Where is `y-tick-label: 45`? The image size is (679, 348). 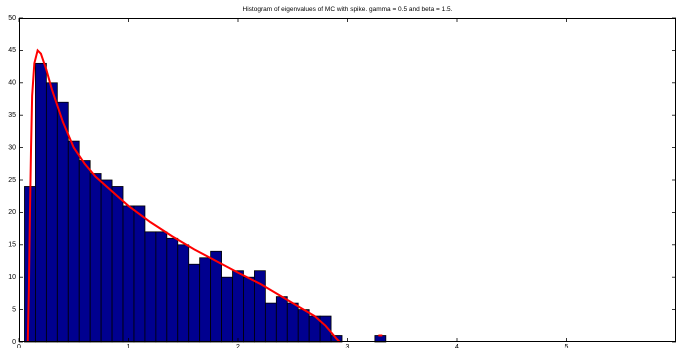 y-tick-label: 45 is located at coordinates (12, 50).